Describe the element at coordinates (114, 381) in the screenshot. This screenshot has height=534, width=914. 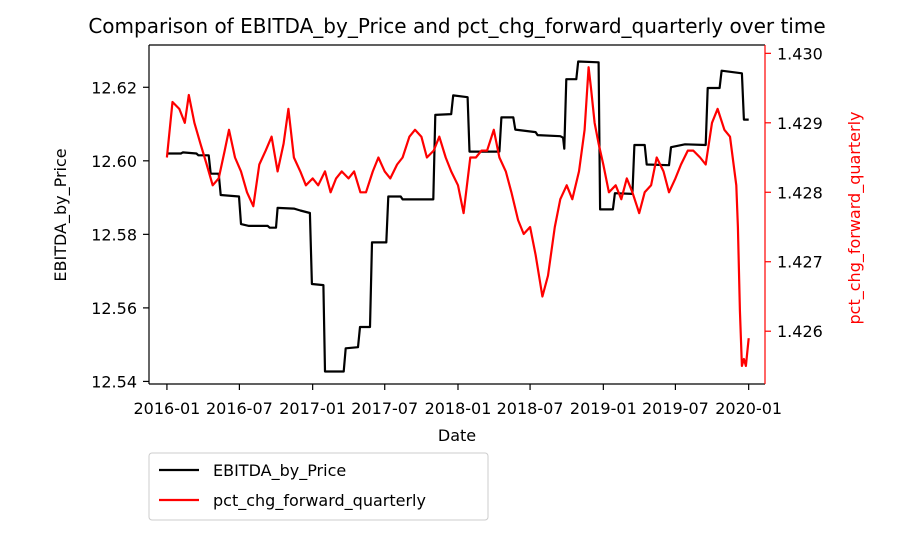
I see `y-left-tick-label: 12.54` at that location.